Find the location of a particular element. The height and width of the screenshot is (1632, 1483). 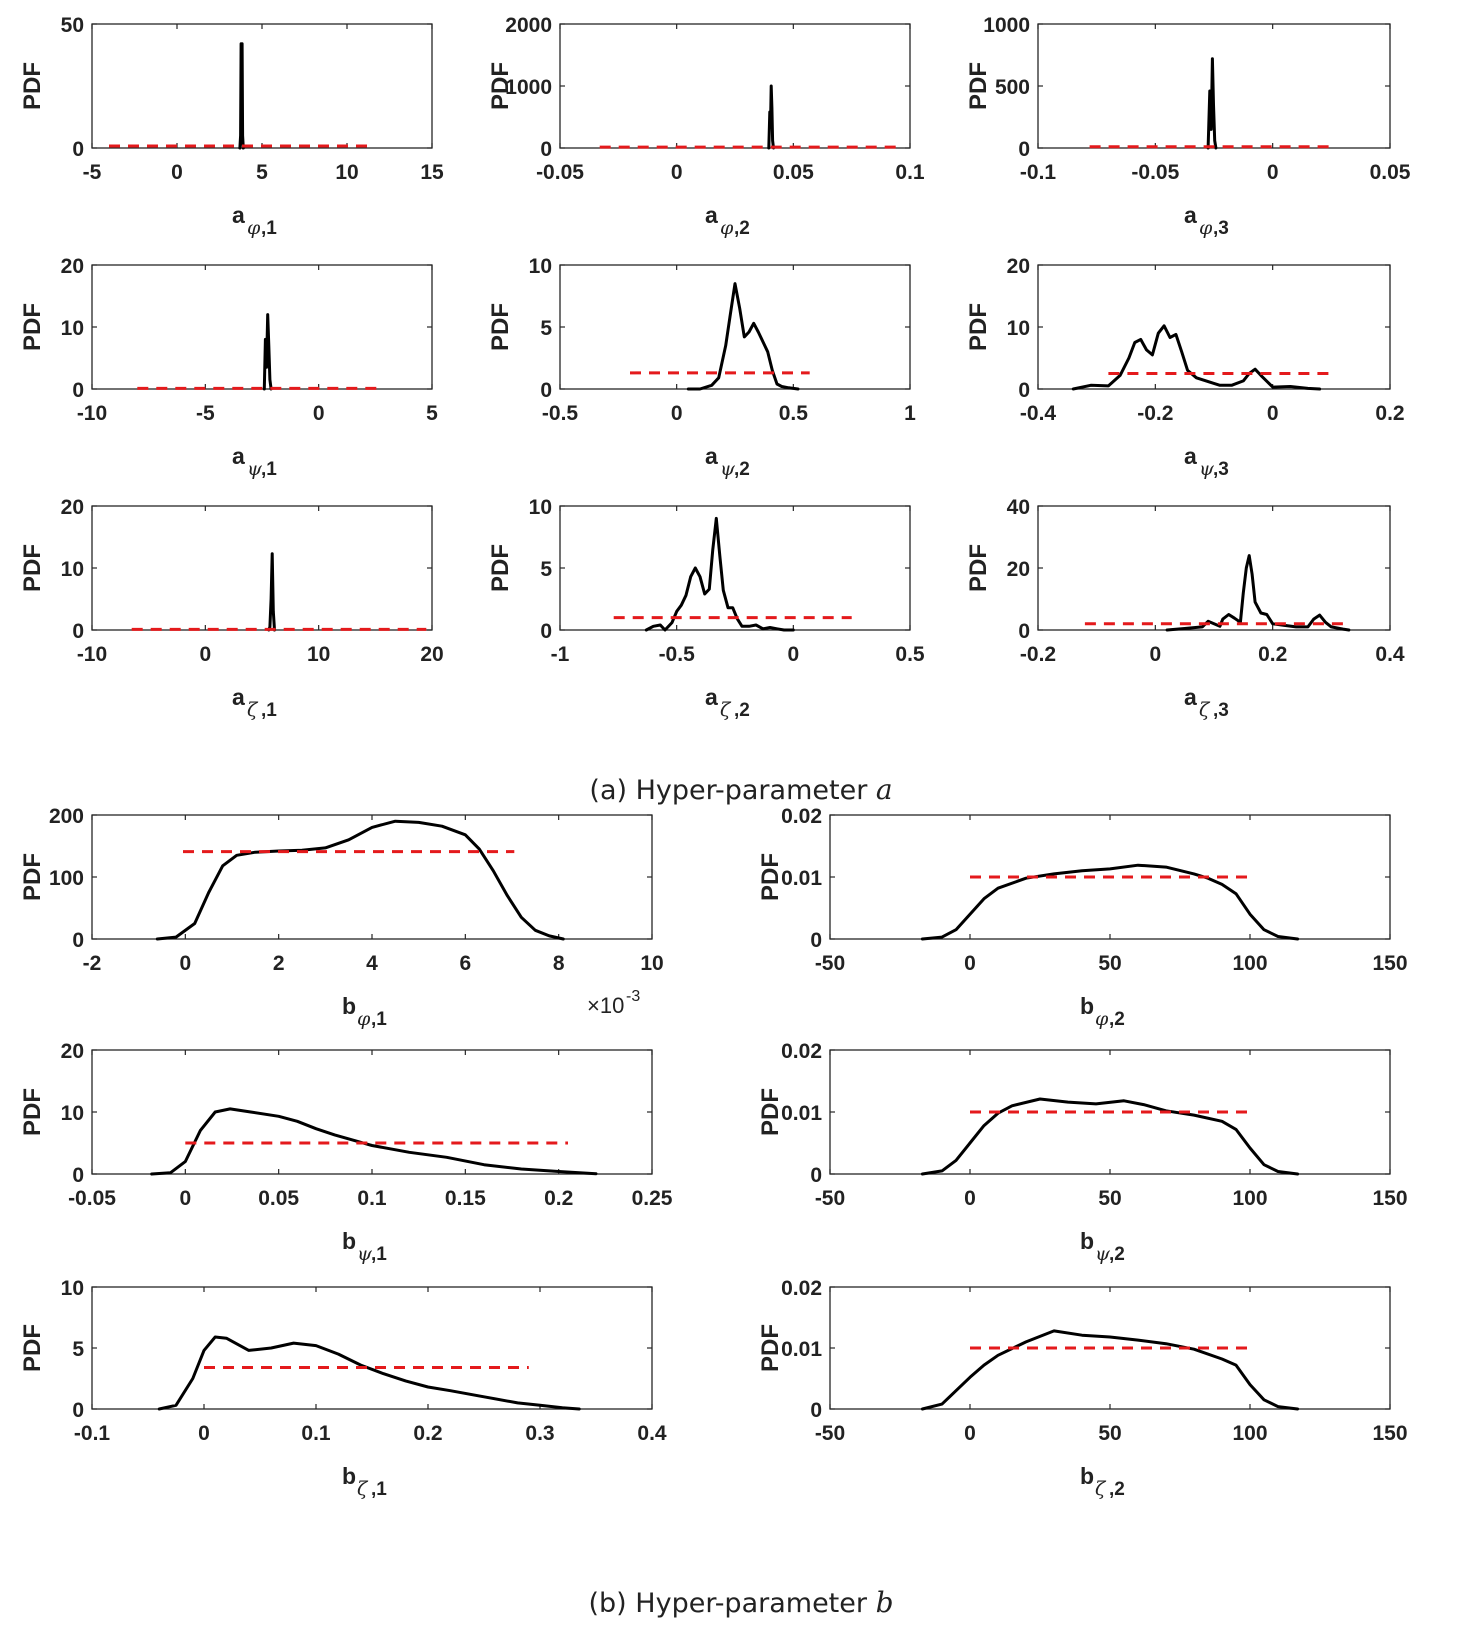

chart-9-ytick-label: 0 is located at coordinates (1024, 631).